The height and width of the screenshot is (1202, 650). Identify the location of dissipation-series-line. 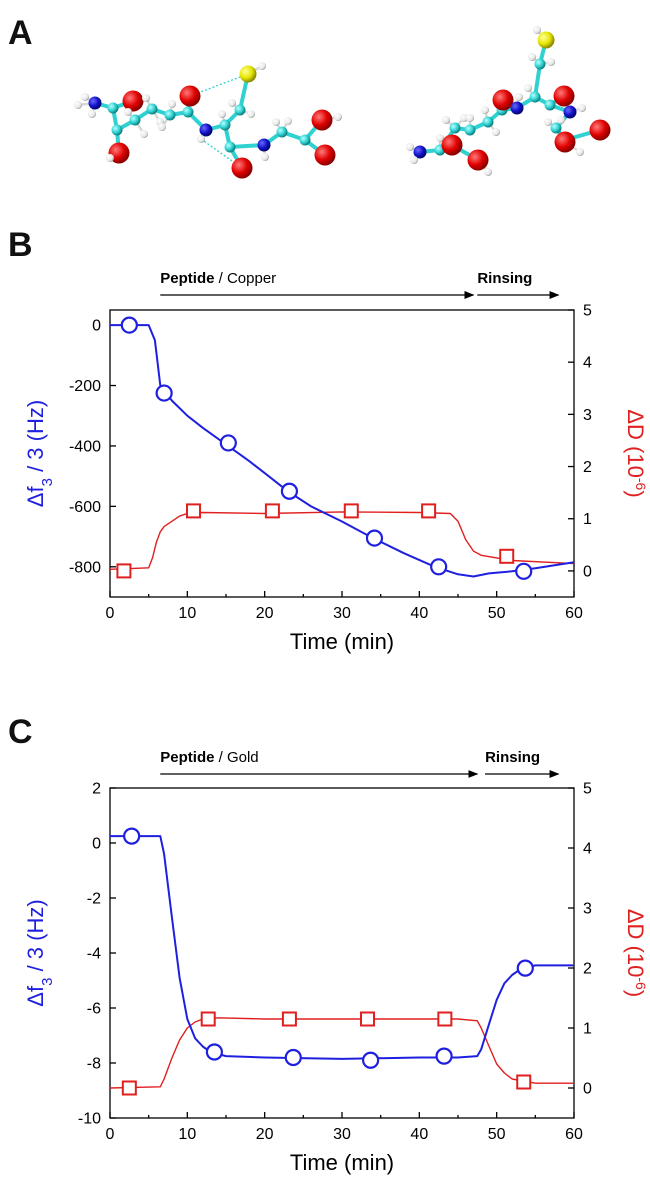
(341, 1053).